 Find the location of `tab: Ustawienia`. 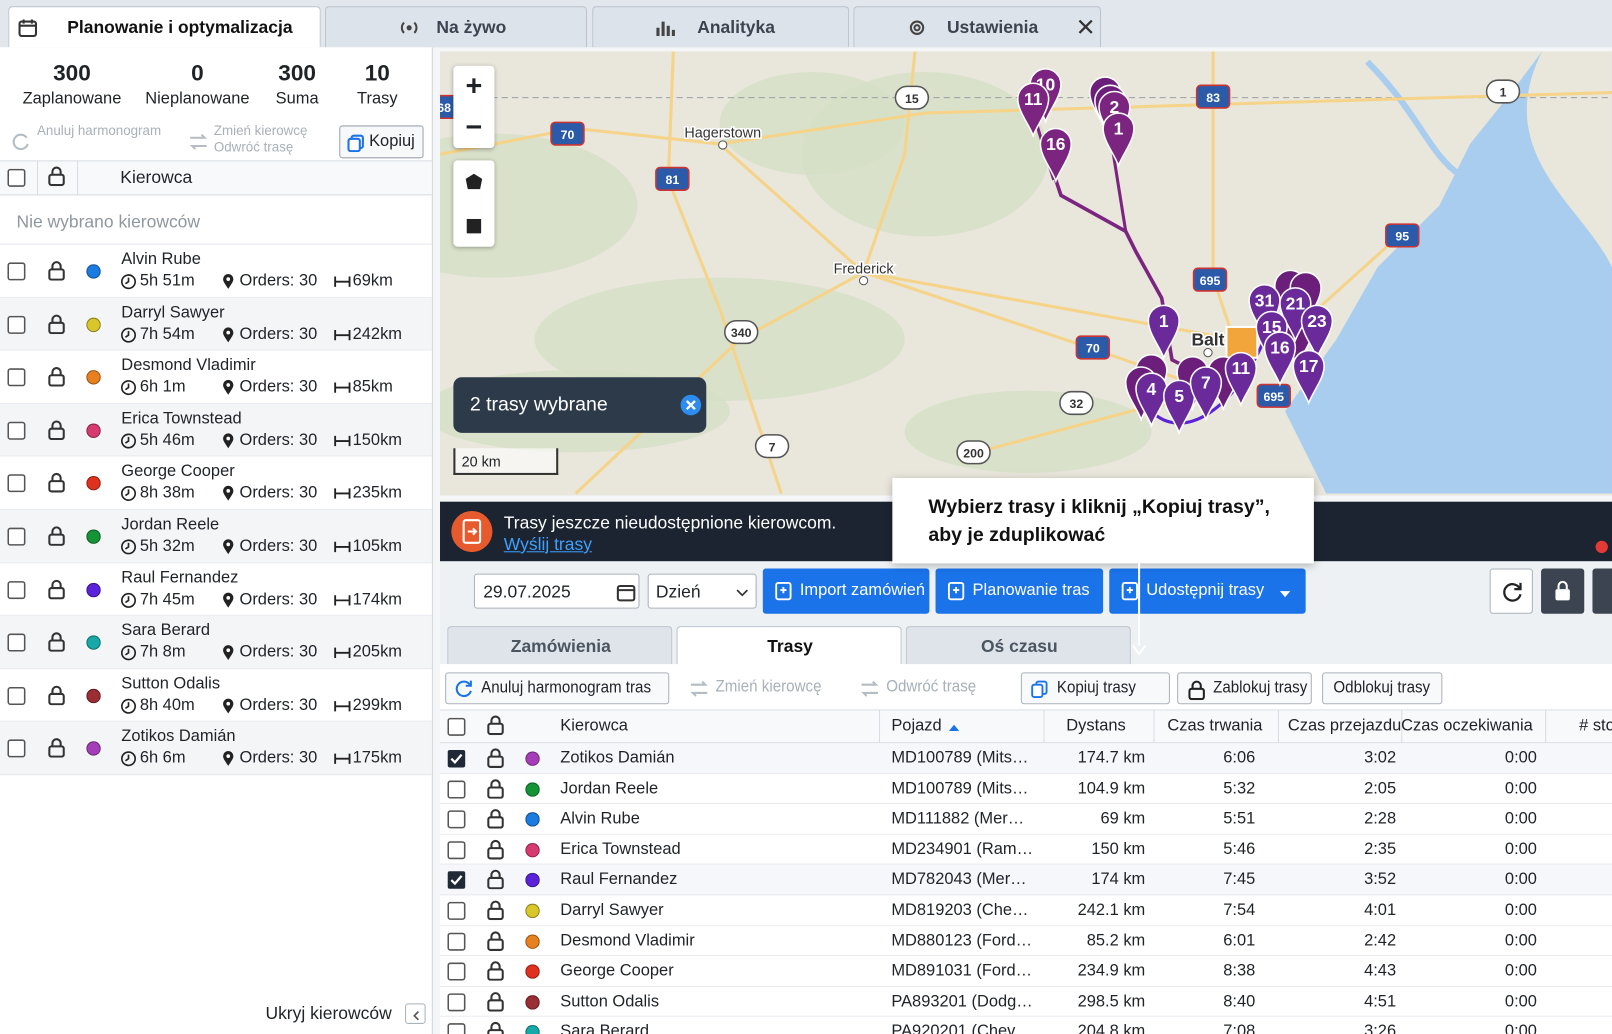

tab: Ustawienia is located at coordinates (977, 27).